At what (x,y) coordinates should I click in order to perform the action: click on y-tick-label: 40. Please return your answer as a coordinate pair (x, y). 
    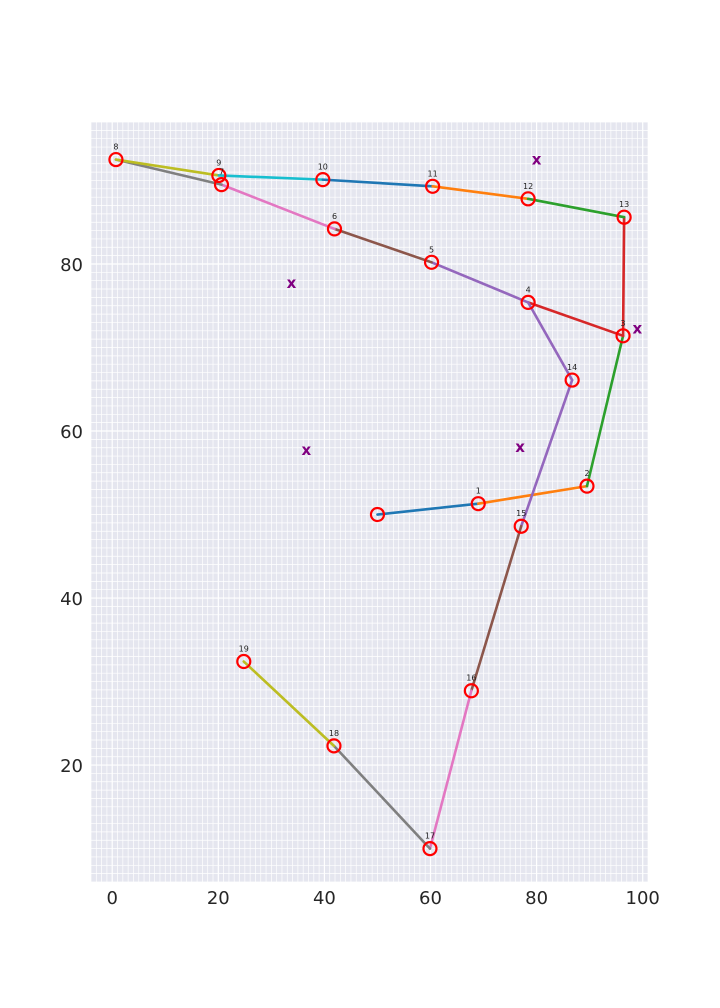
    Looking at the image, I should click on (71, 599).